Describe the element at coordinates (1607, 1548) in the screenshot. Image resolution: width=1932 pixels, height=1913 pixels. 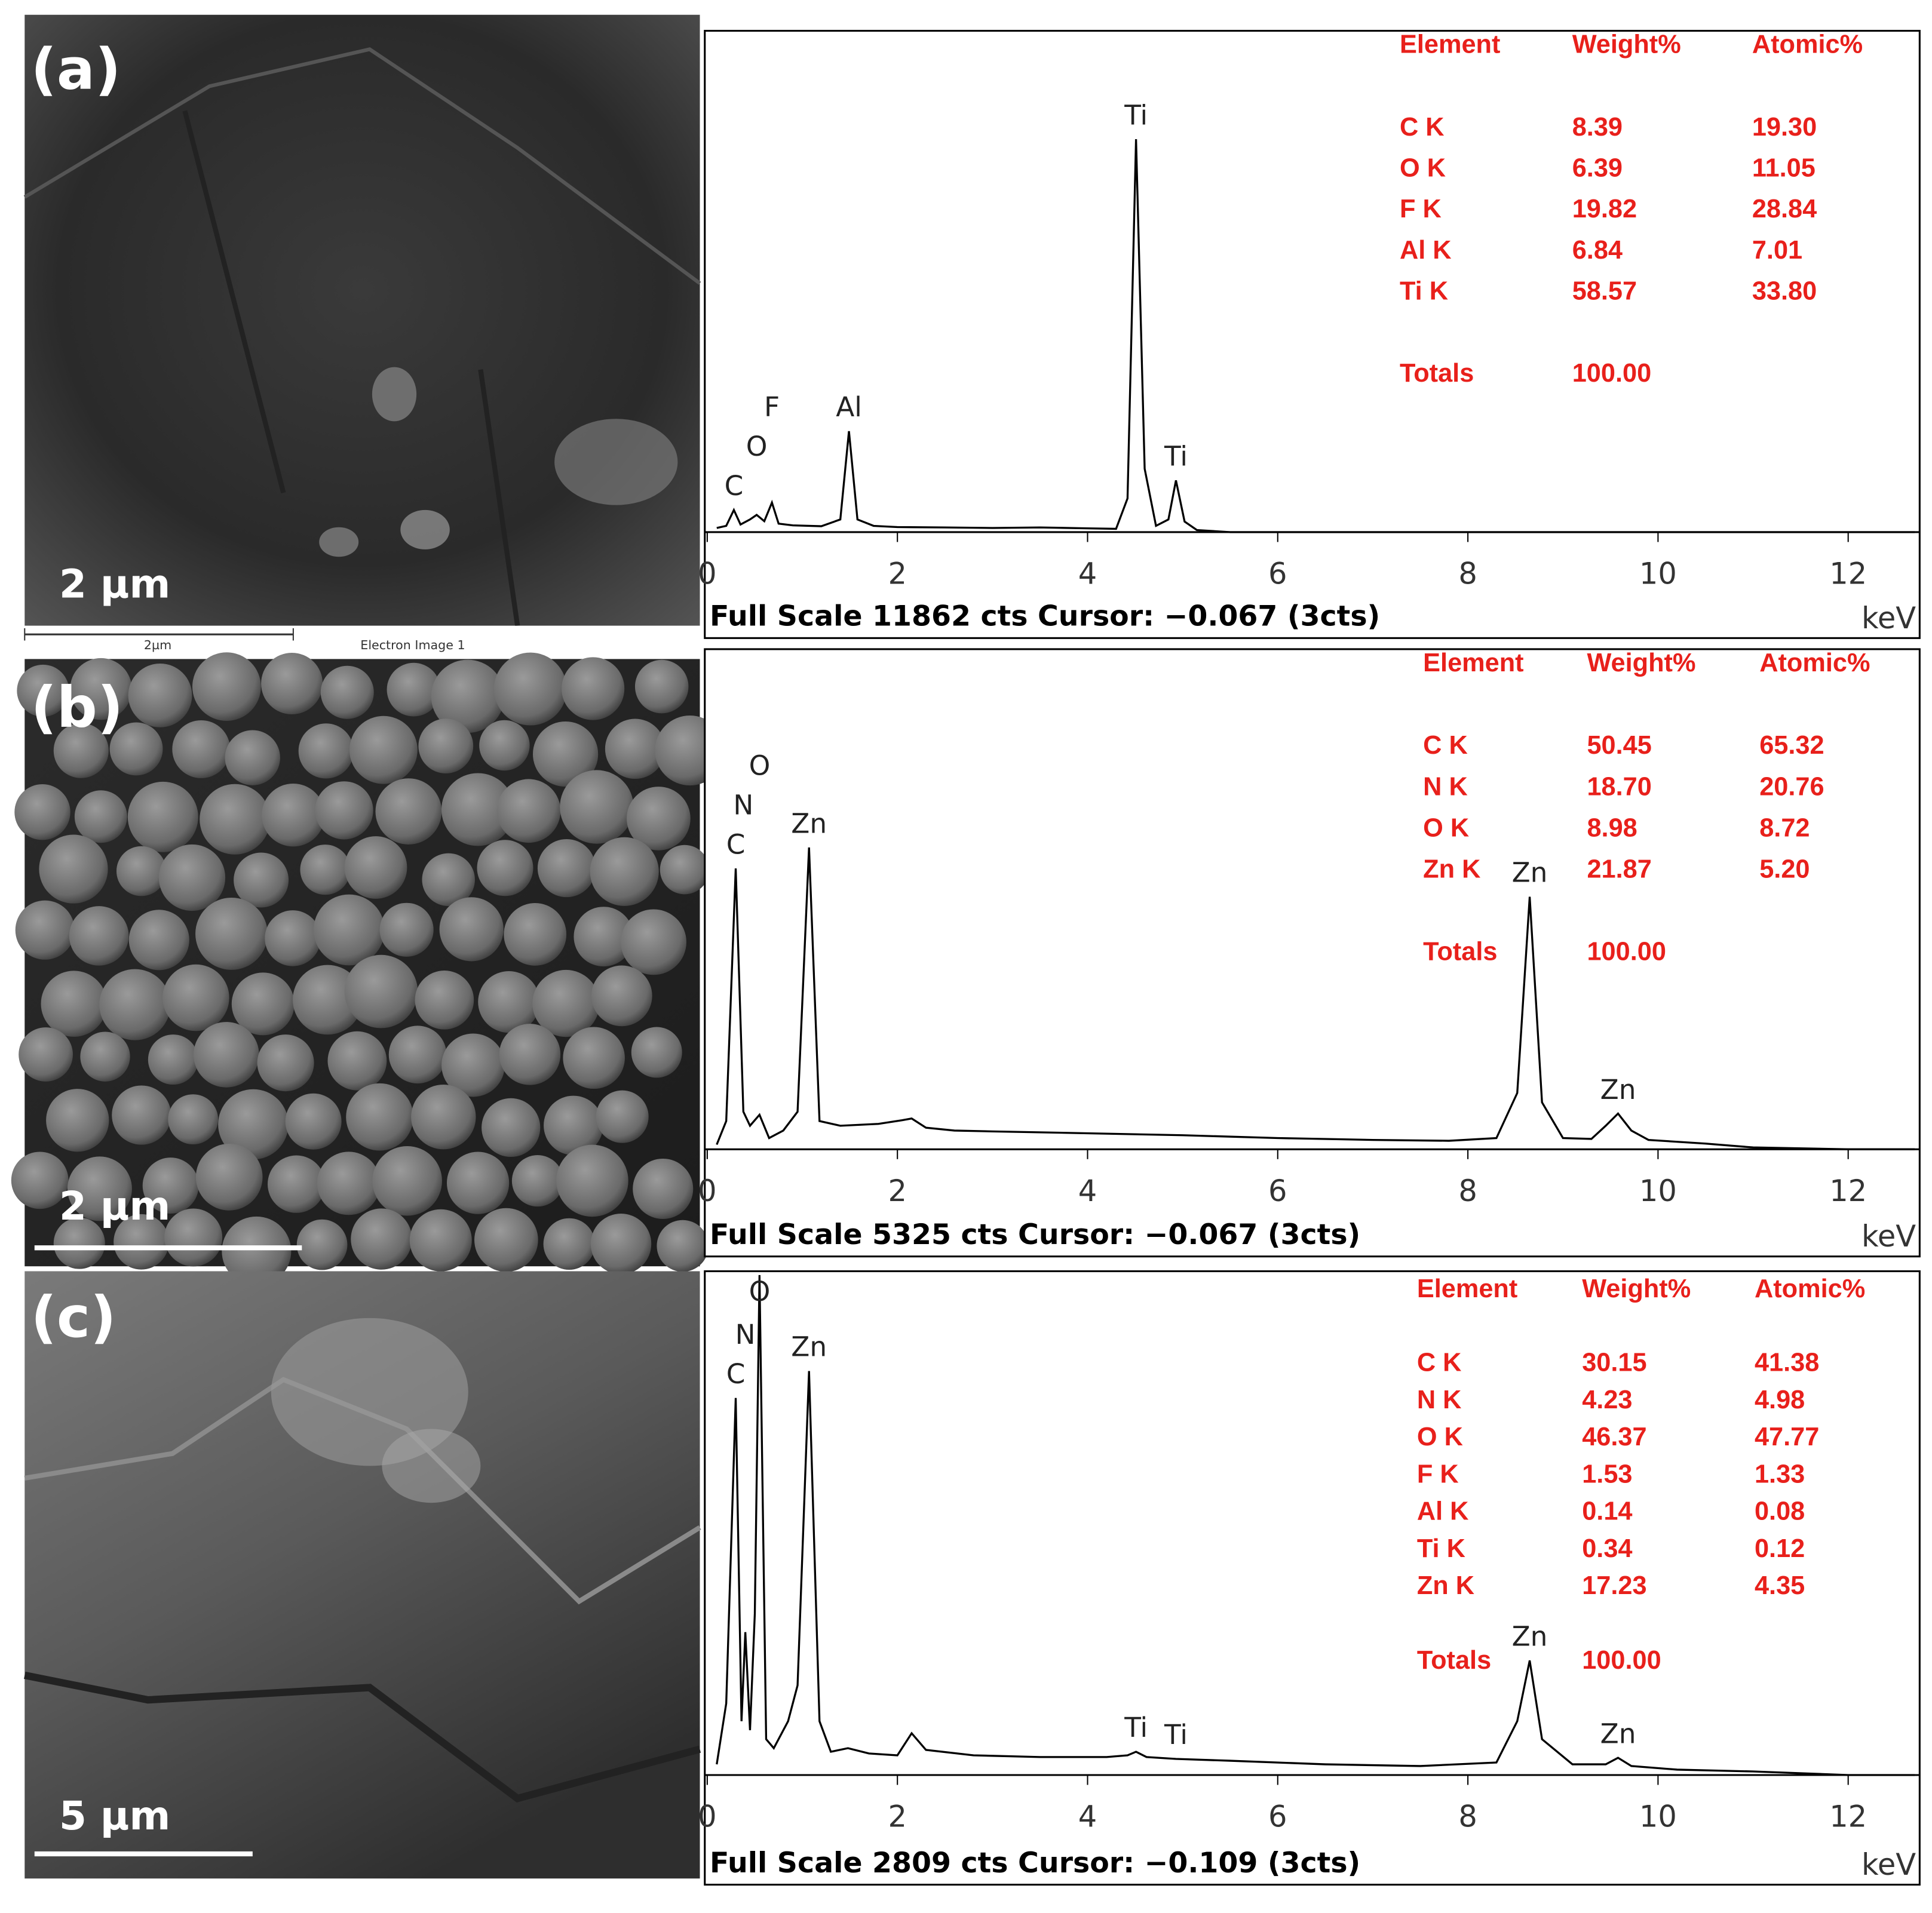
I see `table-cell: 0.34` at that location.